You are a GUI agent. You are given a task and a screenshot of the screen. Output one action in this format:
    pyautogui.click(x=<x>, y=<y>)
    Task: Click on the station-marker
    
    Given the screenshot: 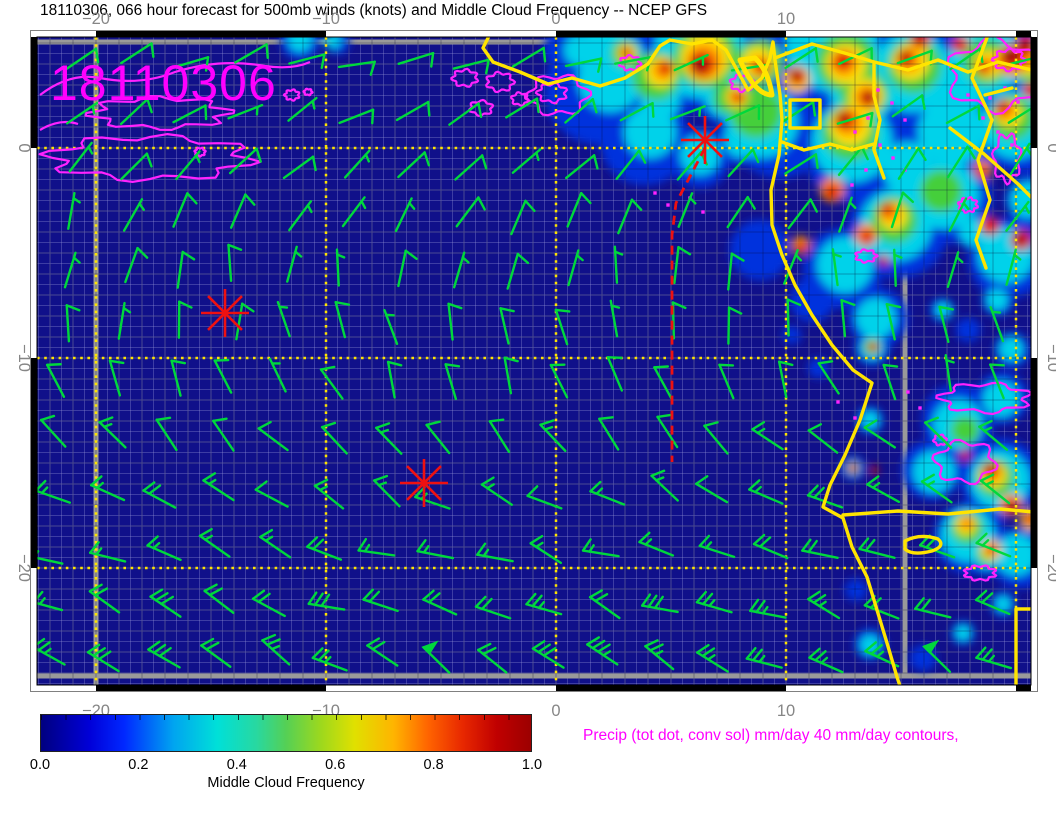 What is the action you would take?
    pyautogui.click(x=705, y=140)
    